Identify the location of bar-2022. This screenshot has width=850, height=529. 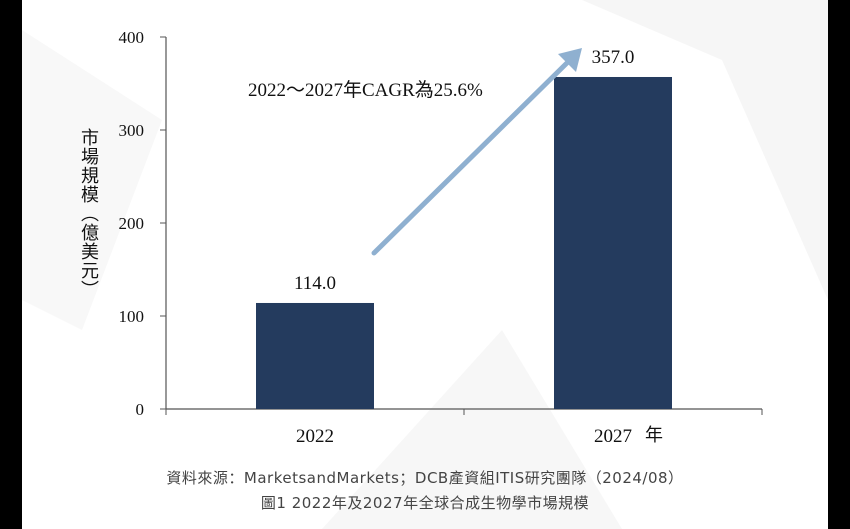
(315, 355).